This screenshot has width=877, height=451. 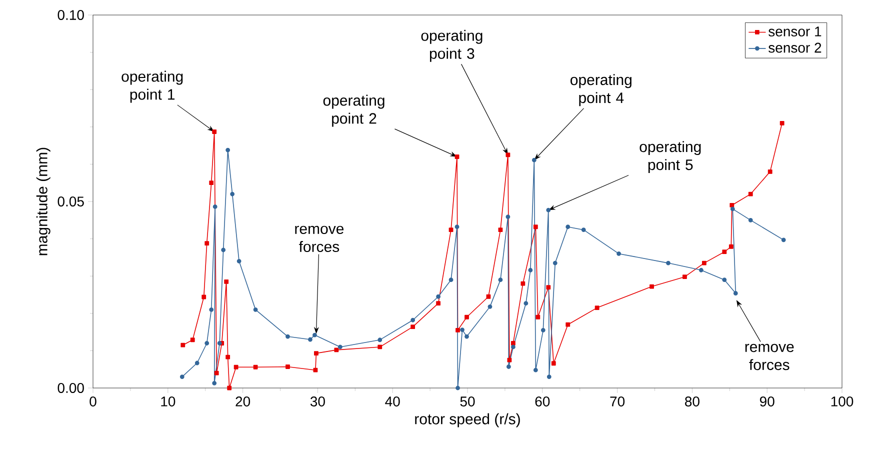 What do you see at coordinates (795, 47) in the screenshot?
I see `legend-label: sensor 2` at bounding box center [795, 47].